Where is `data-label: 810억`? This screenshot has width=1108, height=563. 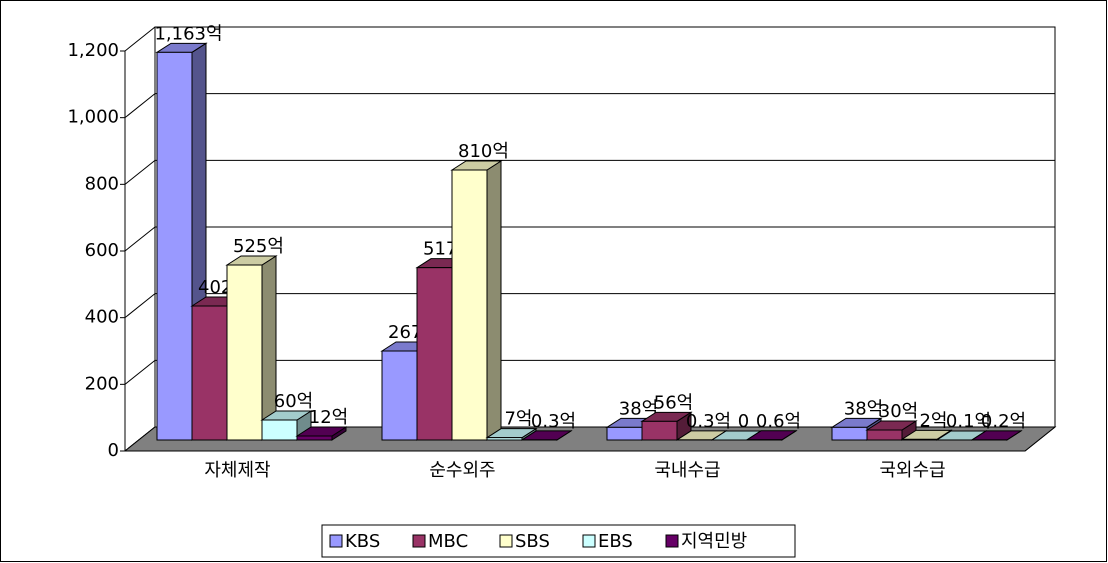 data-label: 810억 is located at coordinates (483, 151).